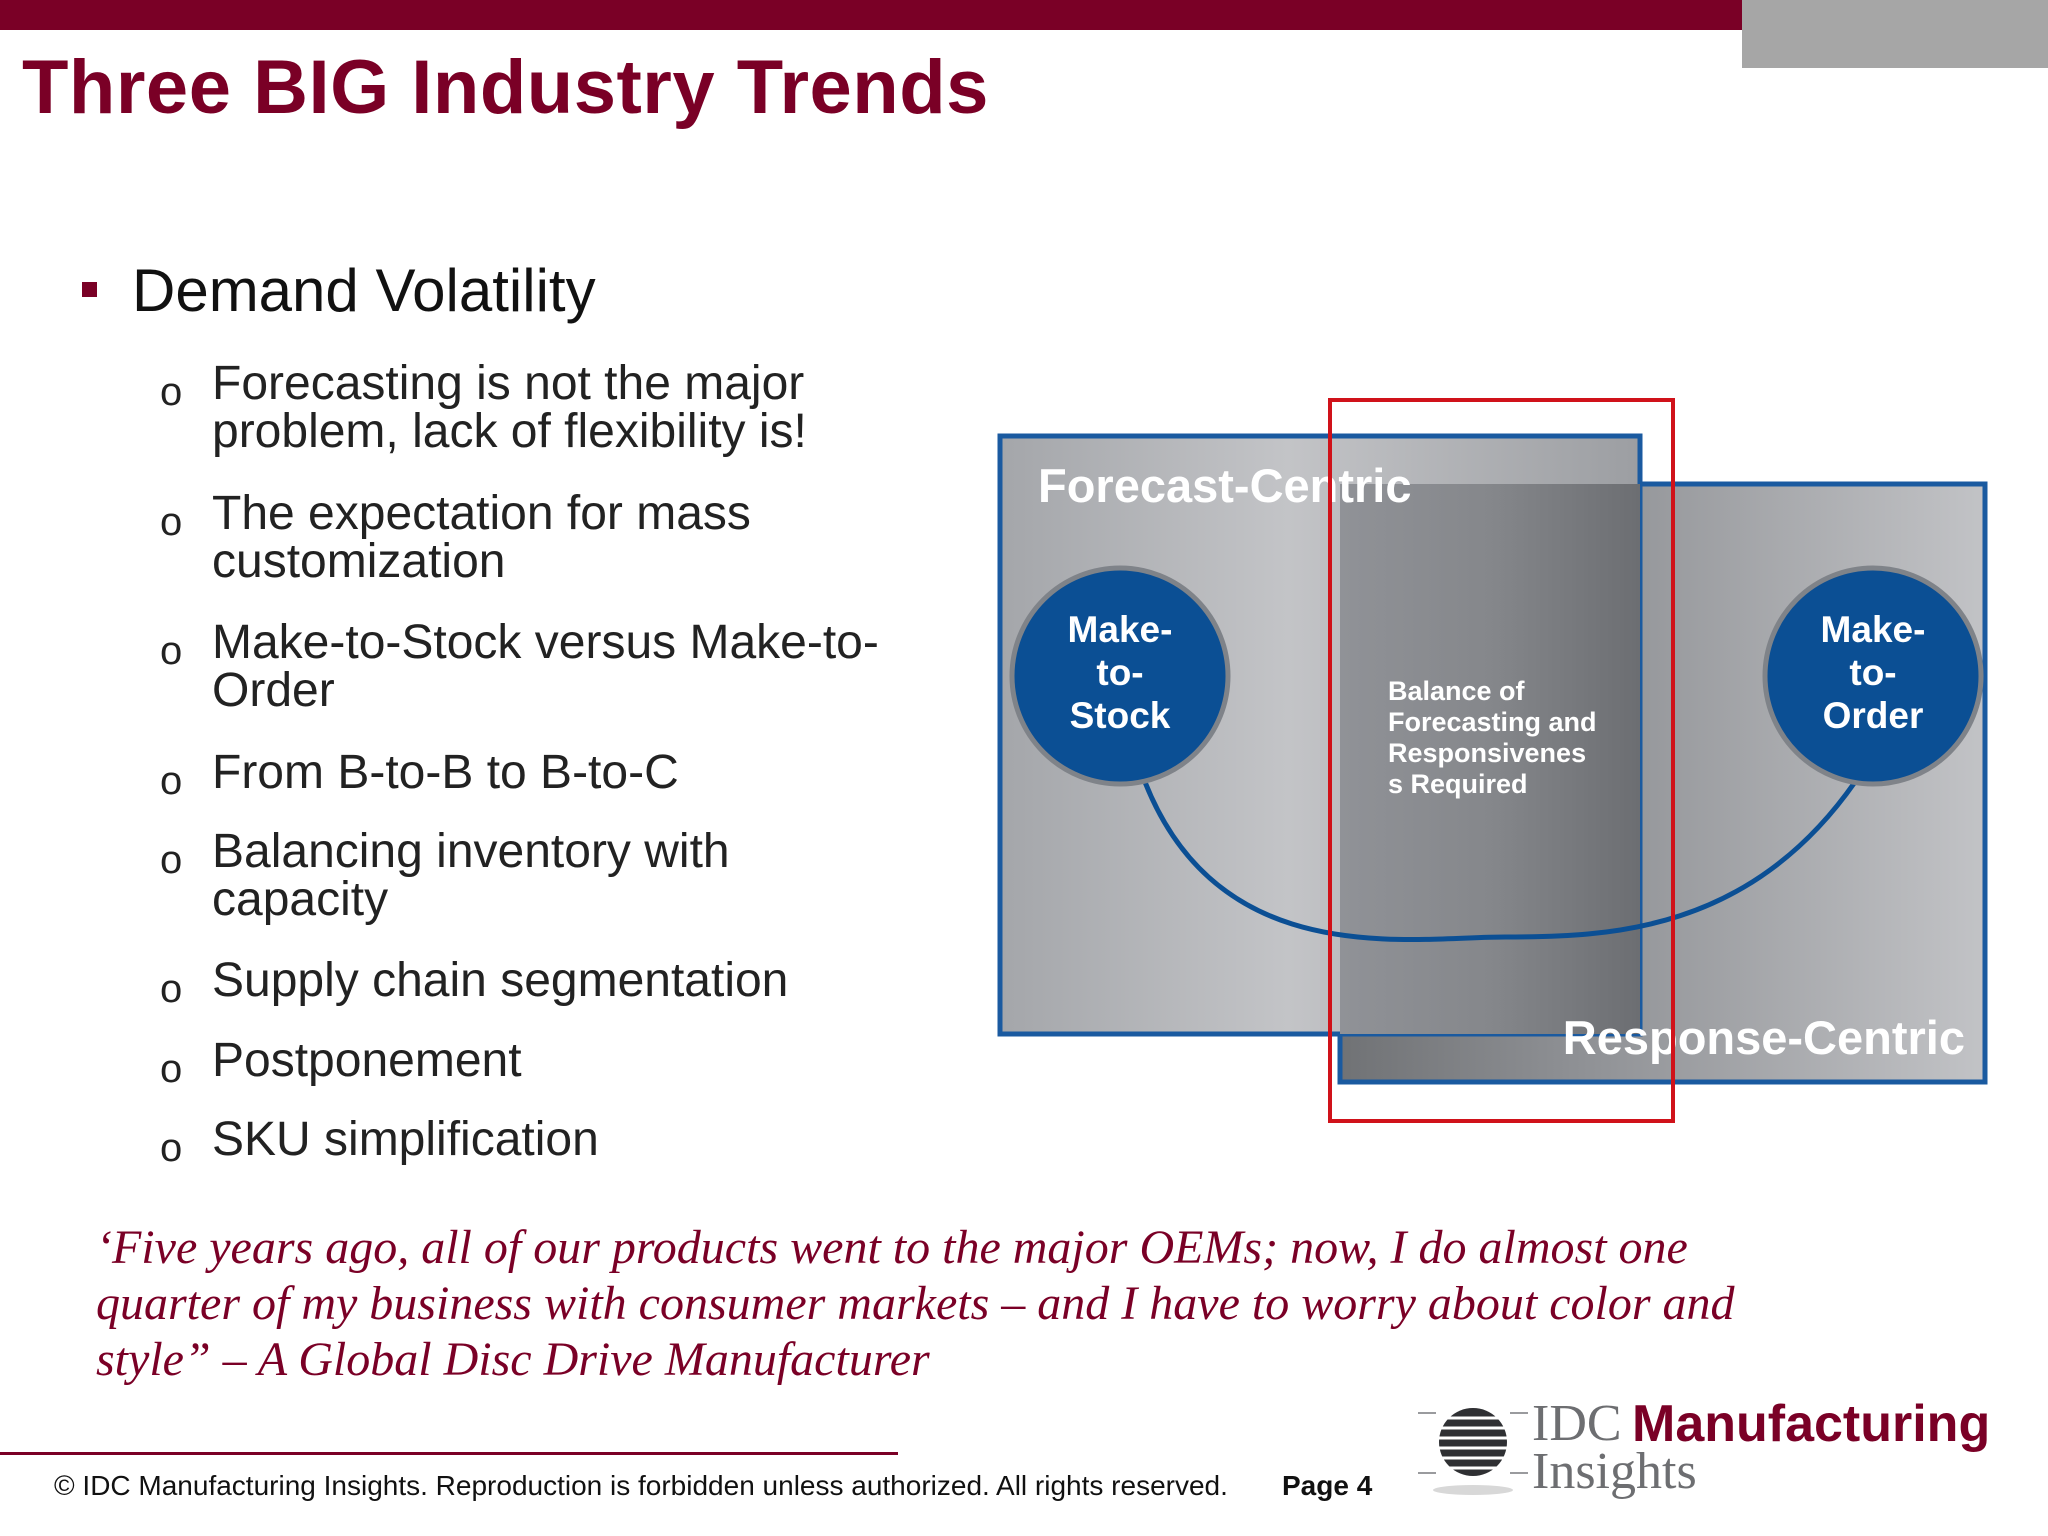 The width and height of the screenshot is (2048, 1536). What do you see at coordinates (1492, 722) in the screenshot?
I see `balance-text-line: Forecasting and` at bounding box center [1492, 722].